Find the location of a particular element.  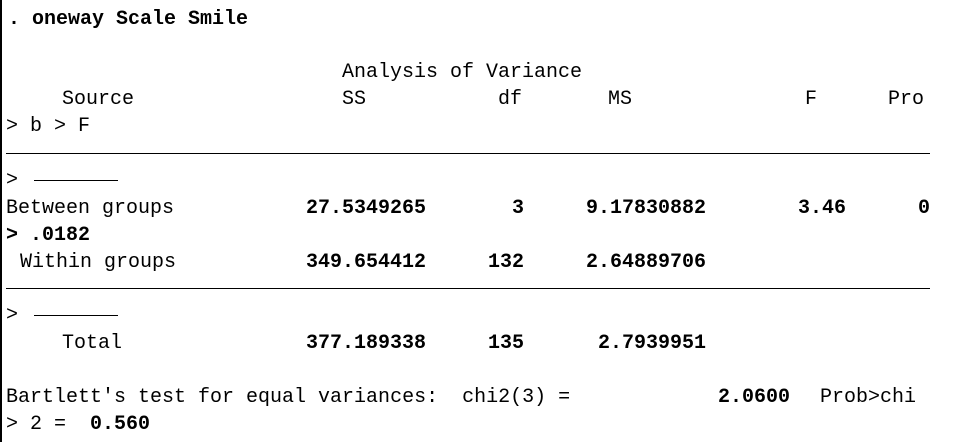

header-wrap: > b > F is located at coordinates (48, 126).